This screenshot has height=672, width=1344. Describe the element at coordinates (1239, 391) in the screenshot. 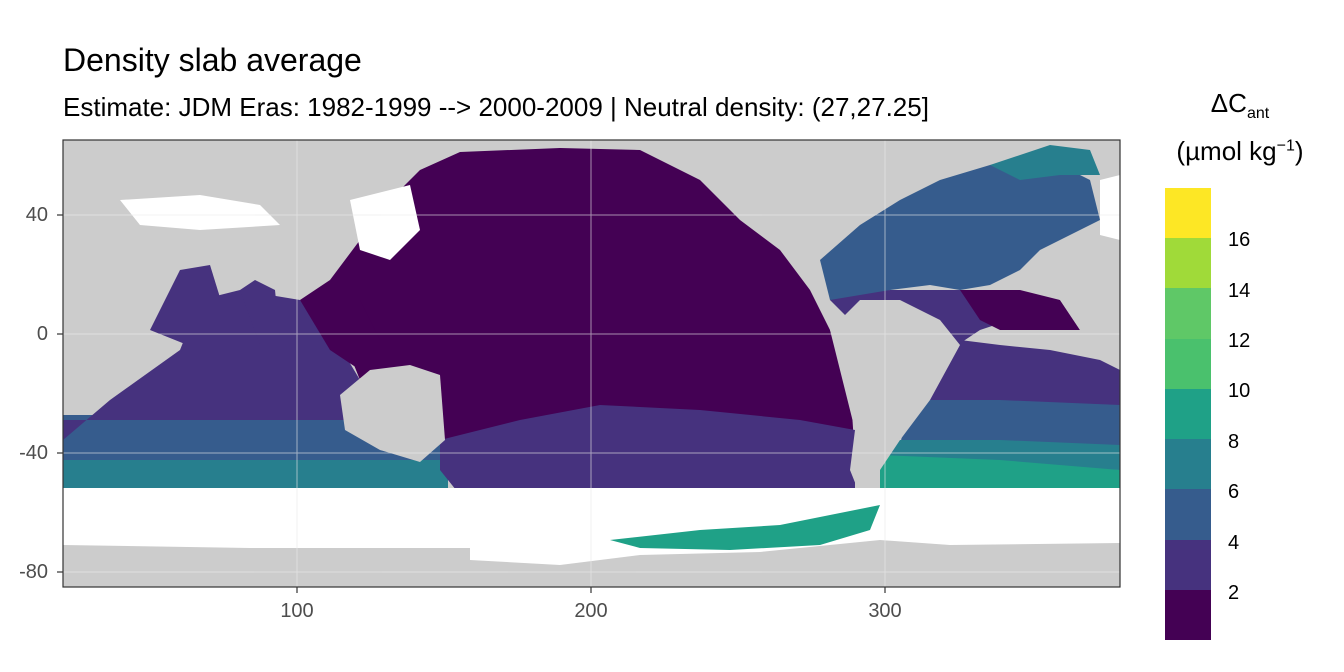

I see `legend-label: 10` at that location.